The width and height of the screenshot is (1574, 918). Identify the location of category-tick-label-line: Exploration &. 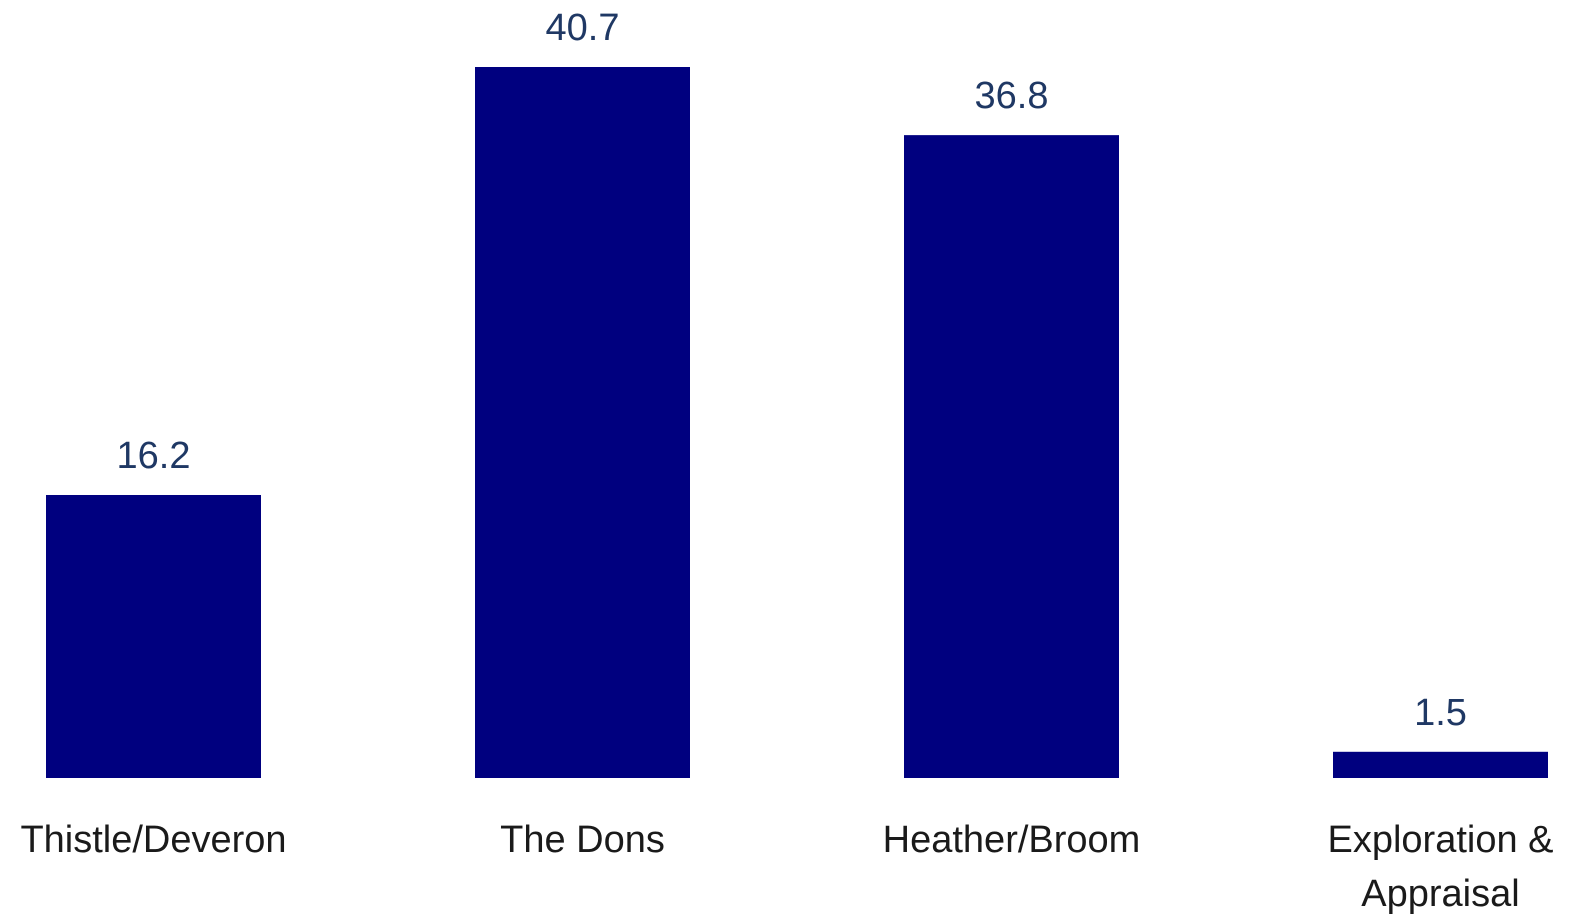
(1440, 840).